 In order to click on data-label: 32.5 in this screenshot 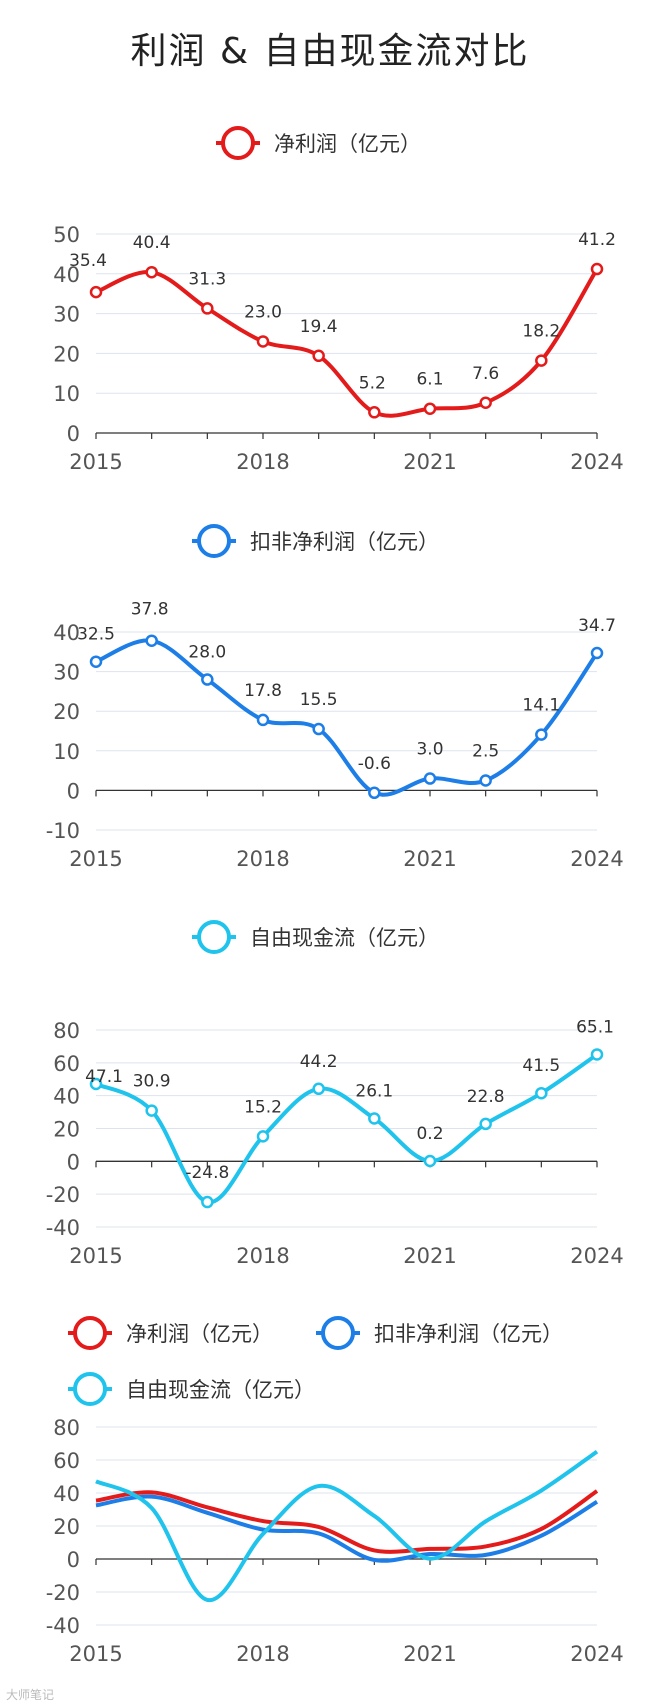, I will do `click(96, 635)`.